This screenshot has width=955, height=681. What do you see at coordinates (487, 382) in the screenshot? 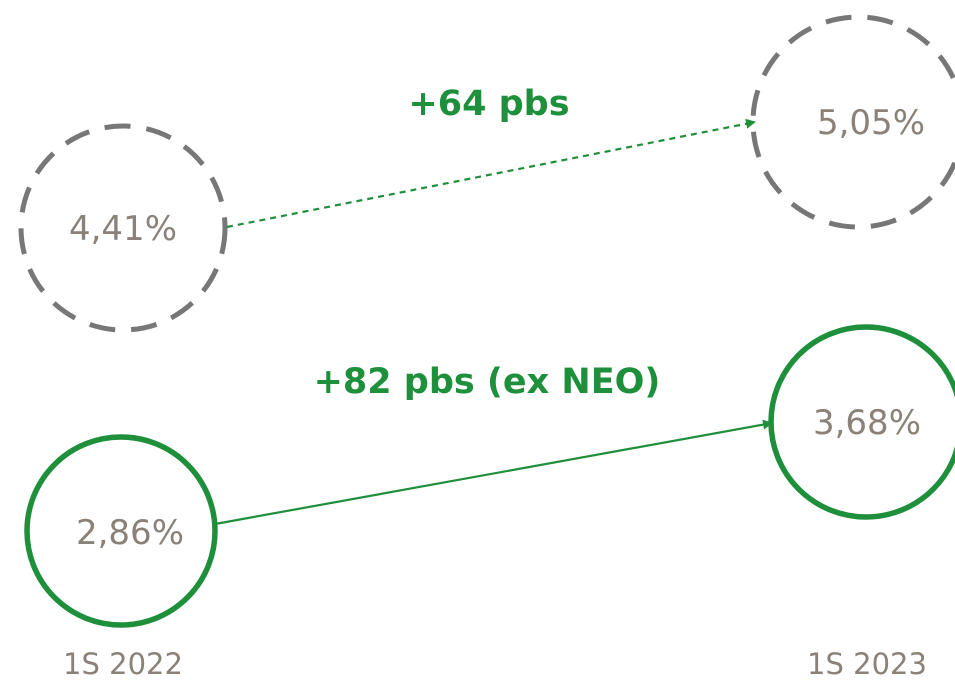
I see `change-label-bottom: +82 pbs (ex NEO)` at bounding box center [487, 382].